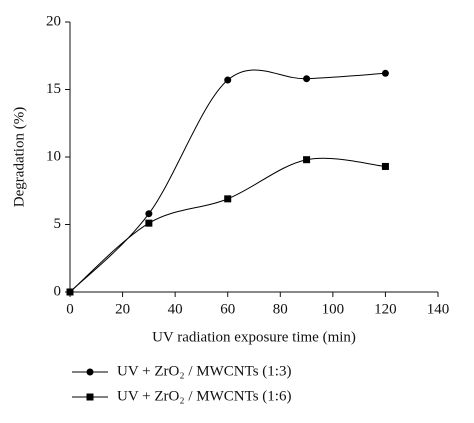  What do you see at coordinates (53, 156) in the screenshot?
I see `y-tick-label: 10` at bounding box center [53, 156].